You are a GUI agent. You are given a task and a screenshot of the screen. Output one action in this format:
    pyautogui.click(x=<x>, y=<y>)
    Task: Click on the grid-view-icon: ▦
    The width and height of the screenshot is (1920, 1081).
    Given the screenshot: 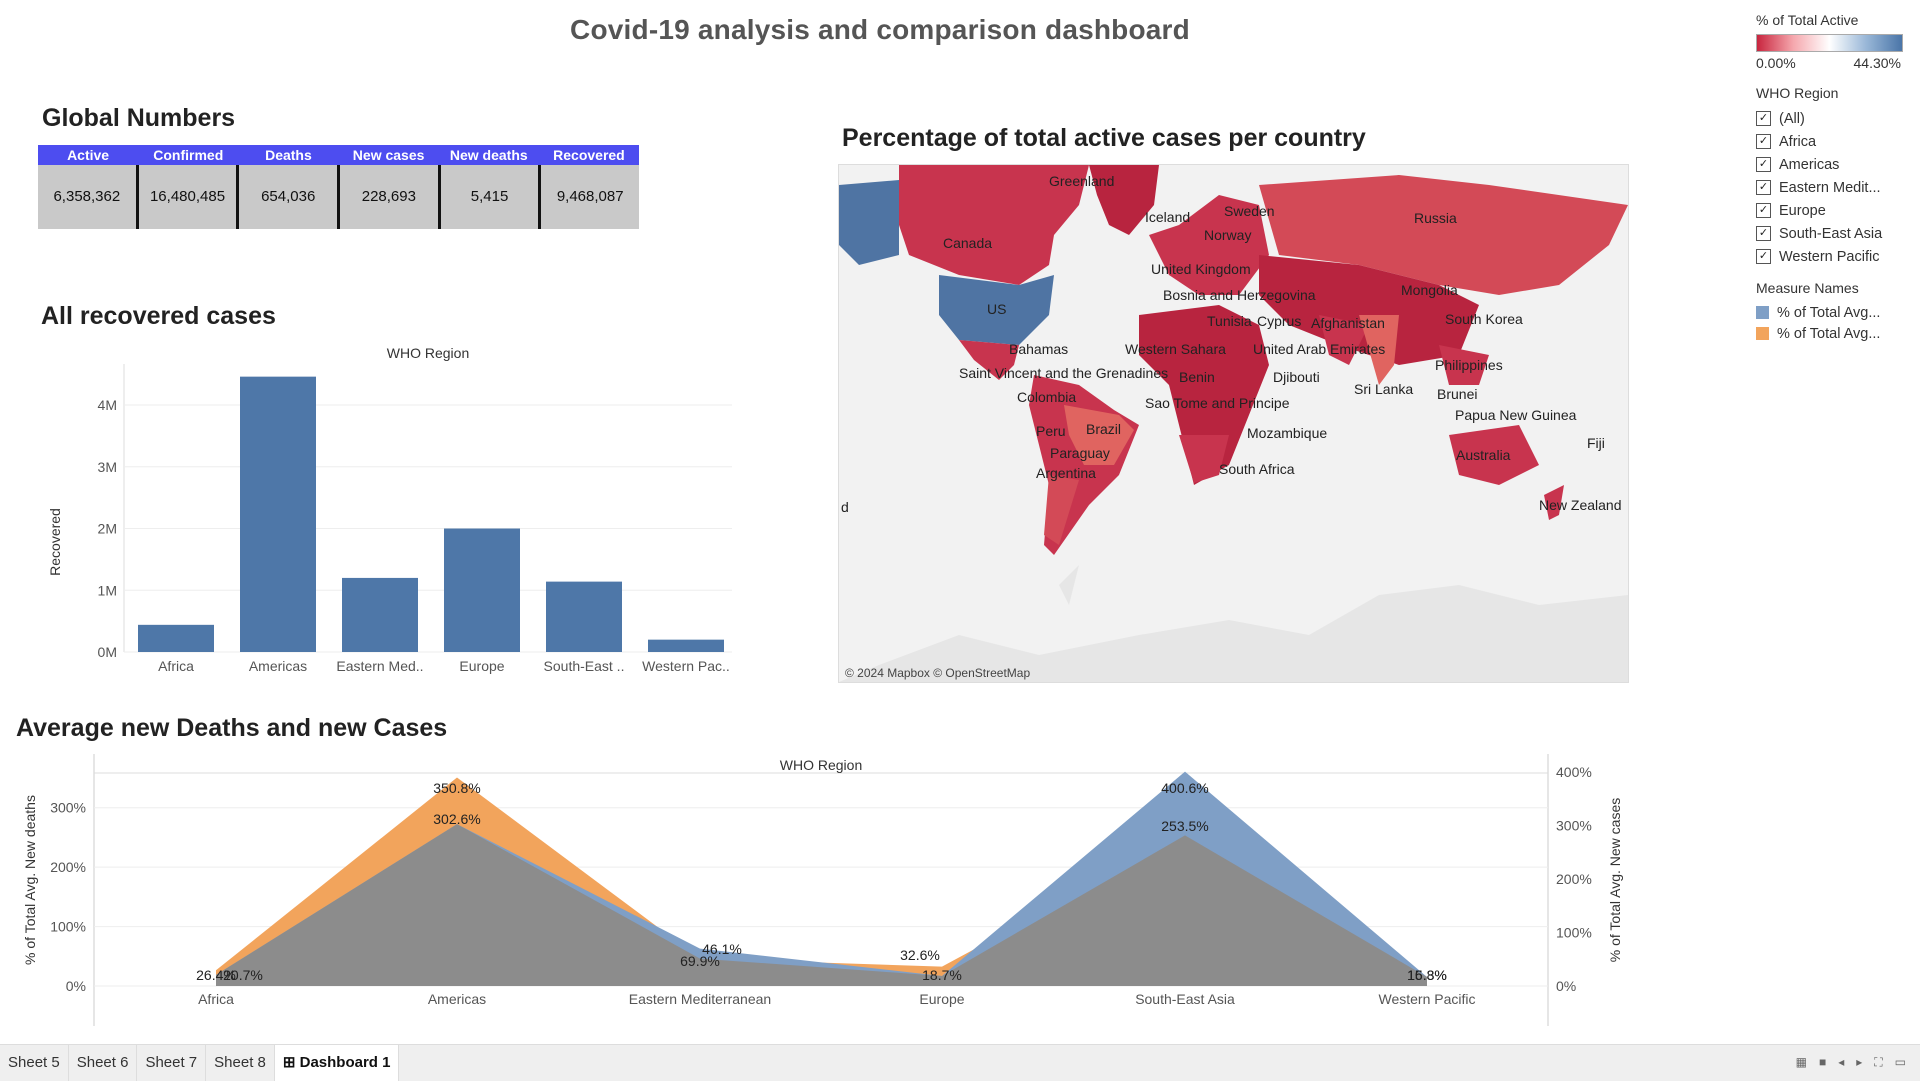 What is the action you would take?
    pyautogui.click(x=1801, y=1062)
    